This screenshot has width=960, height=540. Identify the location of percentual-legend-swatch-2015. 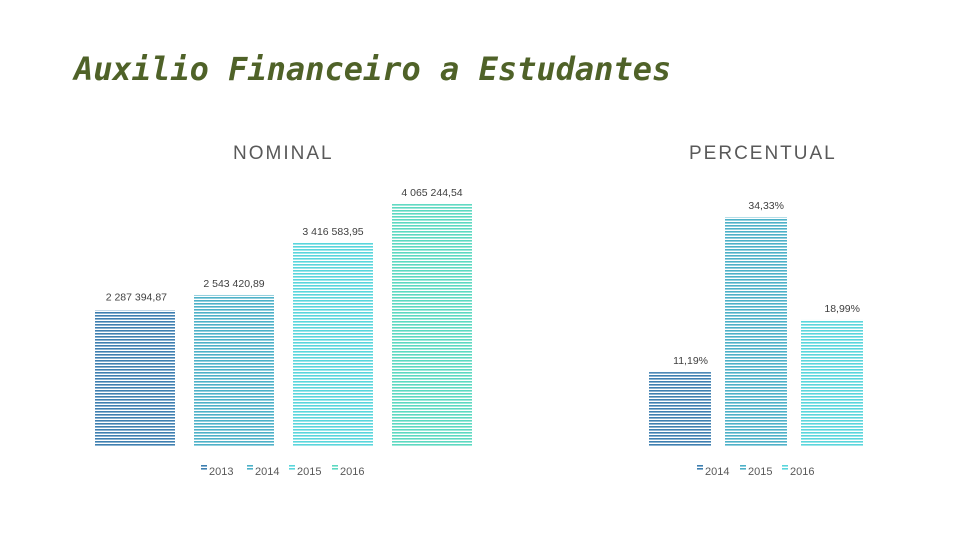
(743, 468).